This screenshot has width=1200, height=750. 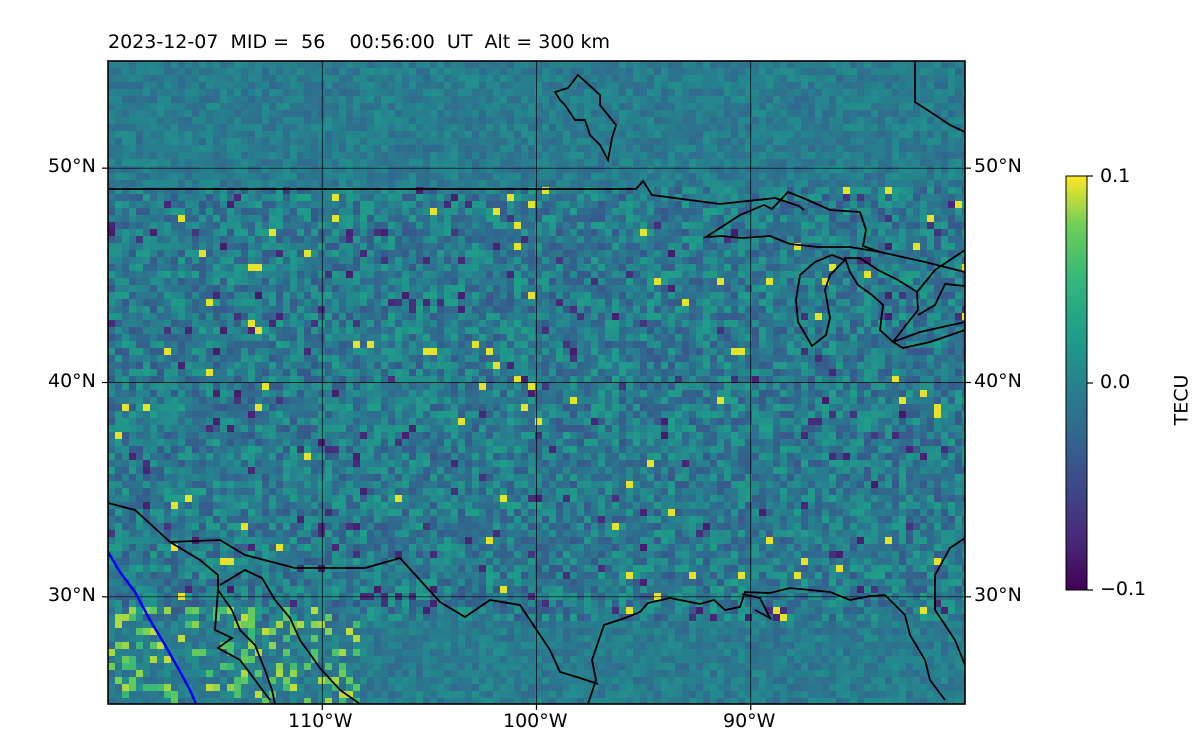 I want to click on colorbar-tick-label-zero: 0.0, so click(x=1115, y=382).